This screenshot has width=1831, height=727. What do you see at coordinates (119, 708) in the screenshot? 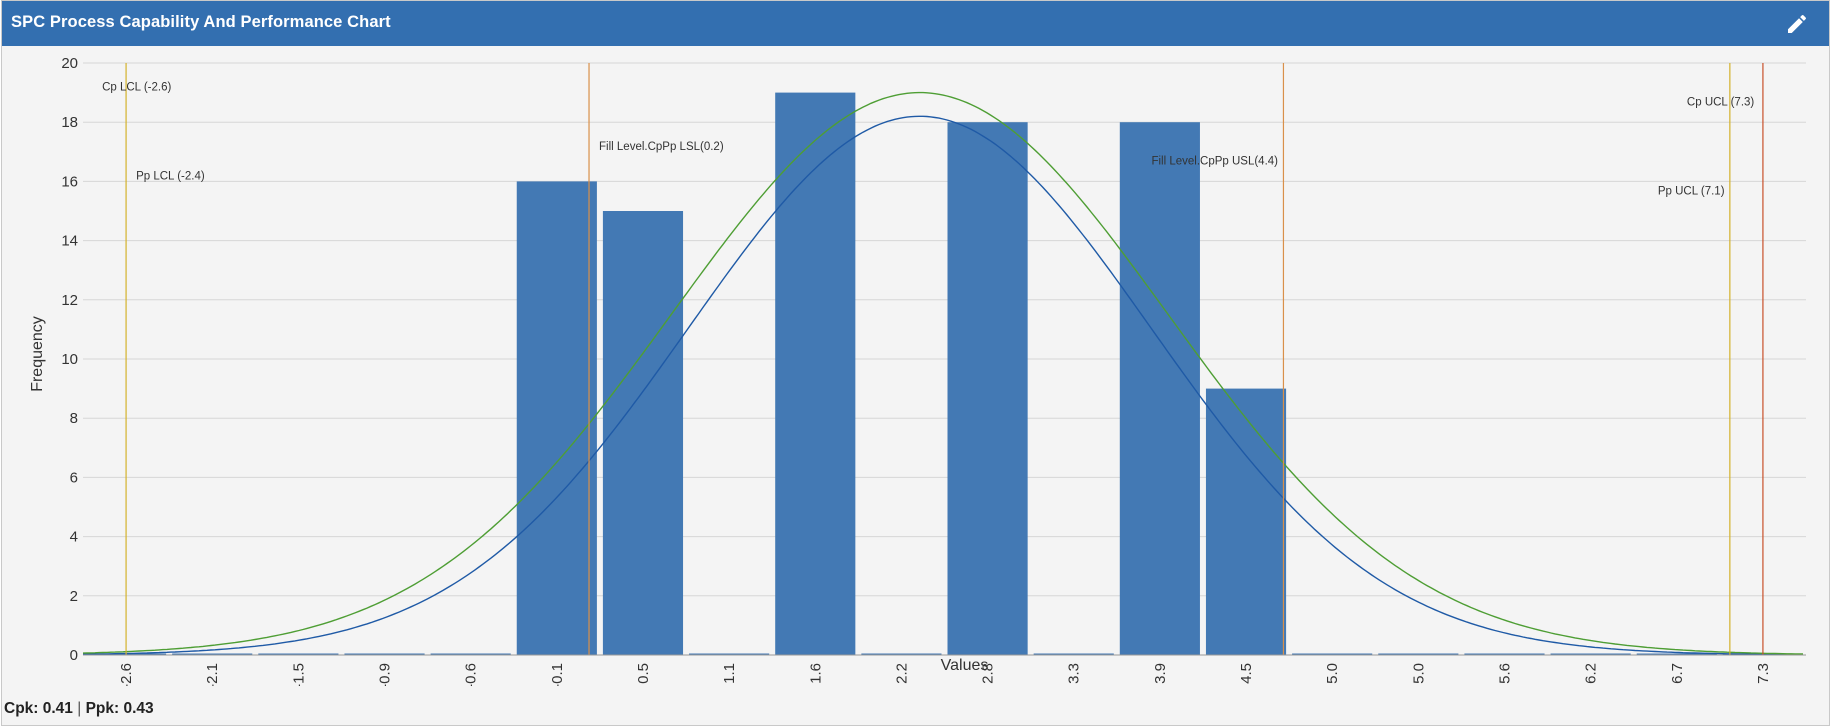
I see `ppk-value: Ppk: 0.43` at bounding box center [119, 708].